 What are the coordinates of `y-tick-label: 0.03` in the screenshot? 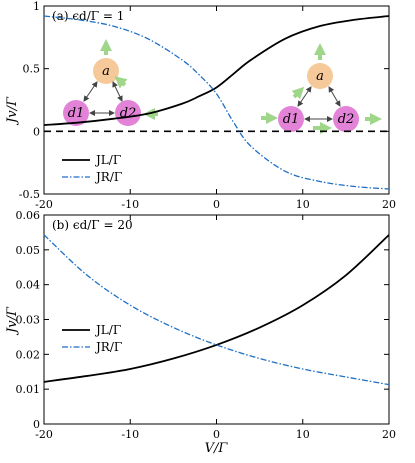 It's located at (28, 320).